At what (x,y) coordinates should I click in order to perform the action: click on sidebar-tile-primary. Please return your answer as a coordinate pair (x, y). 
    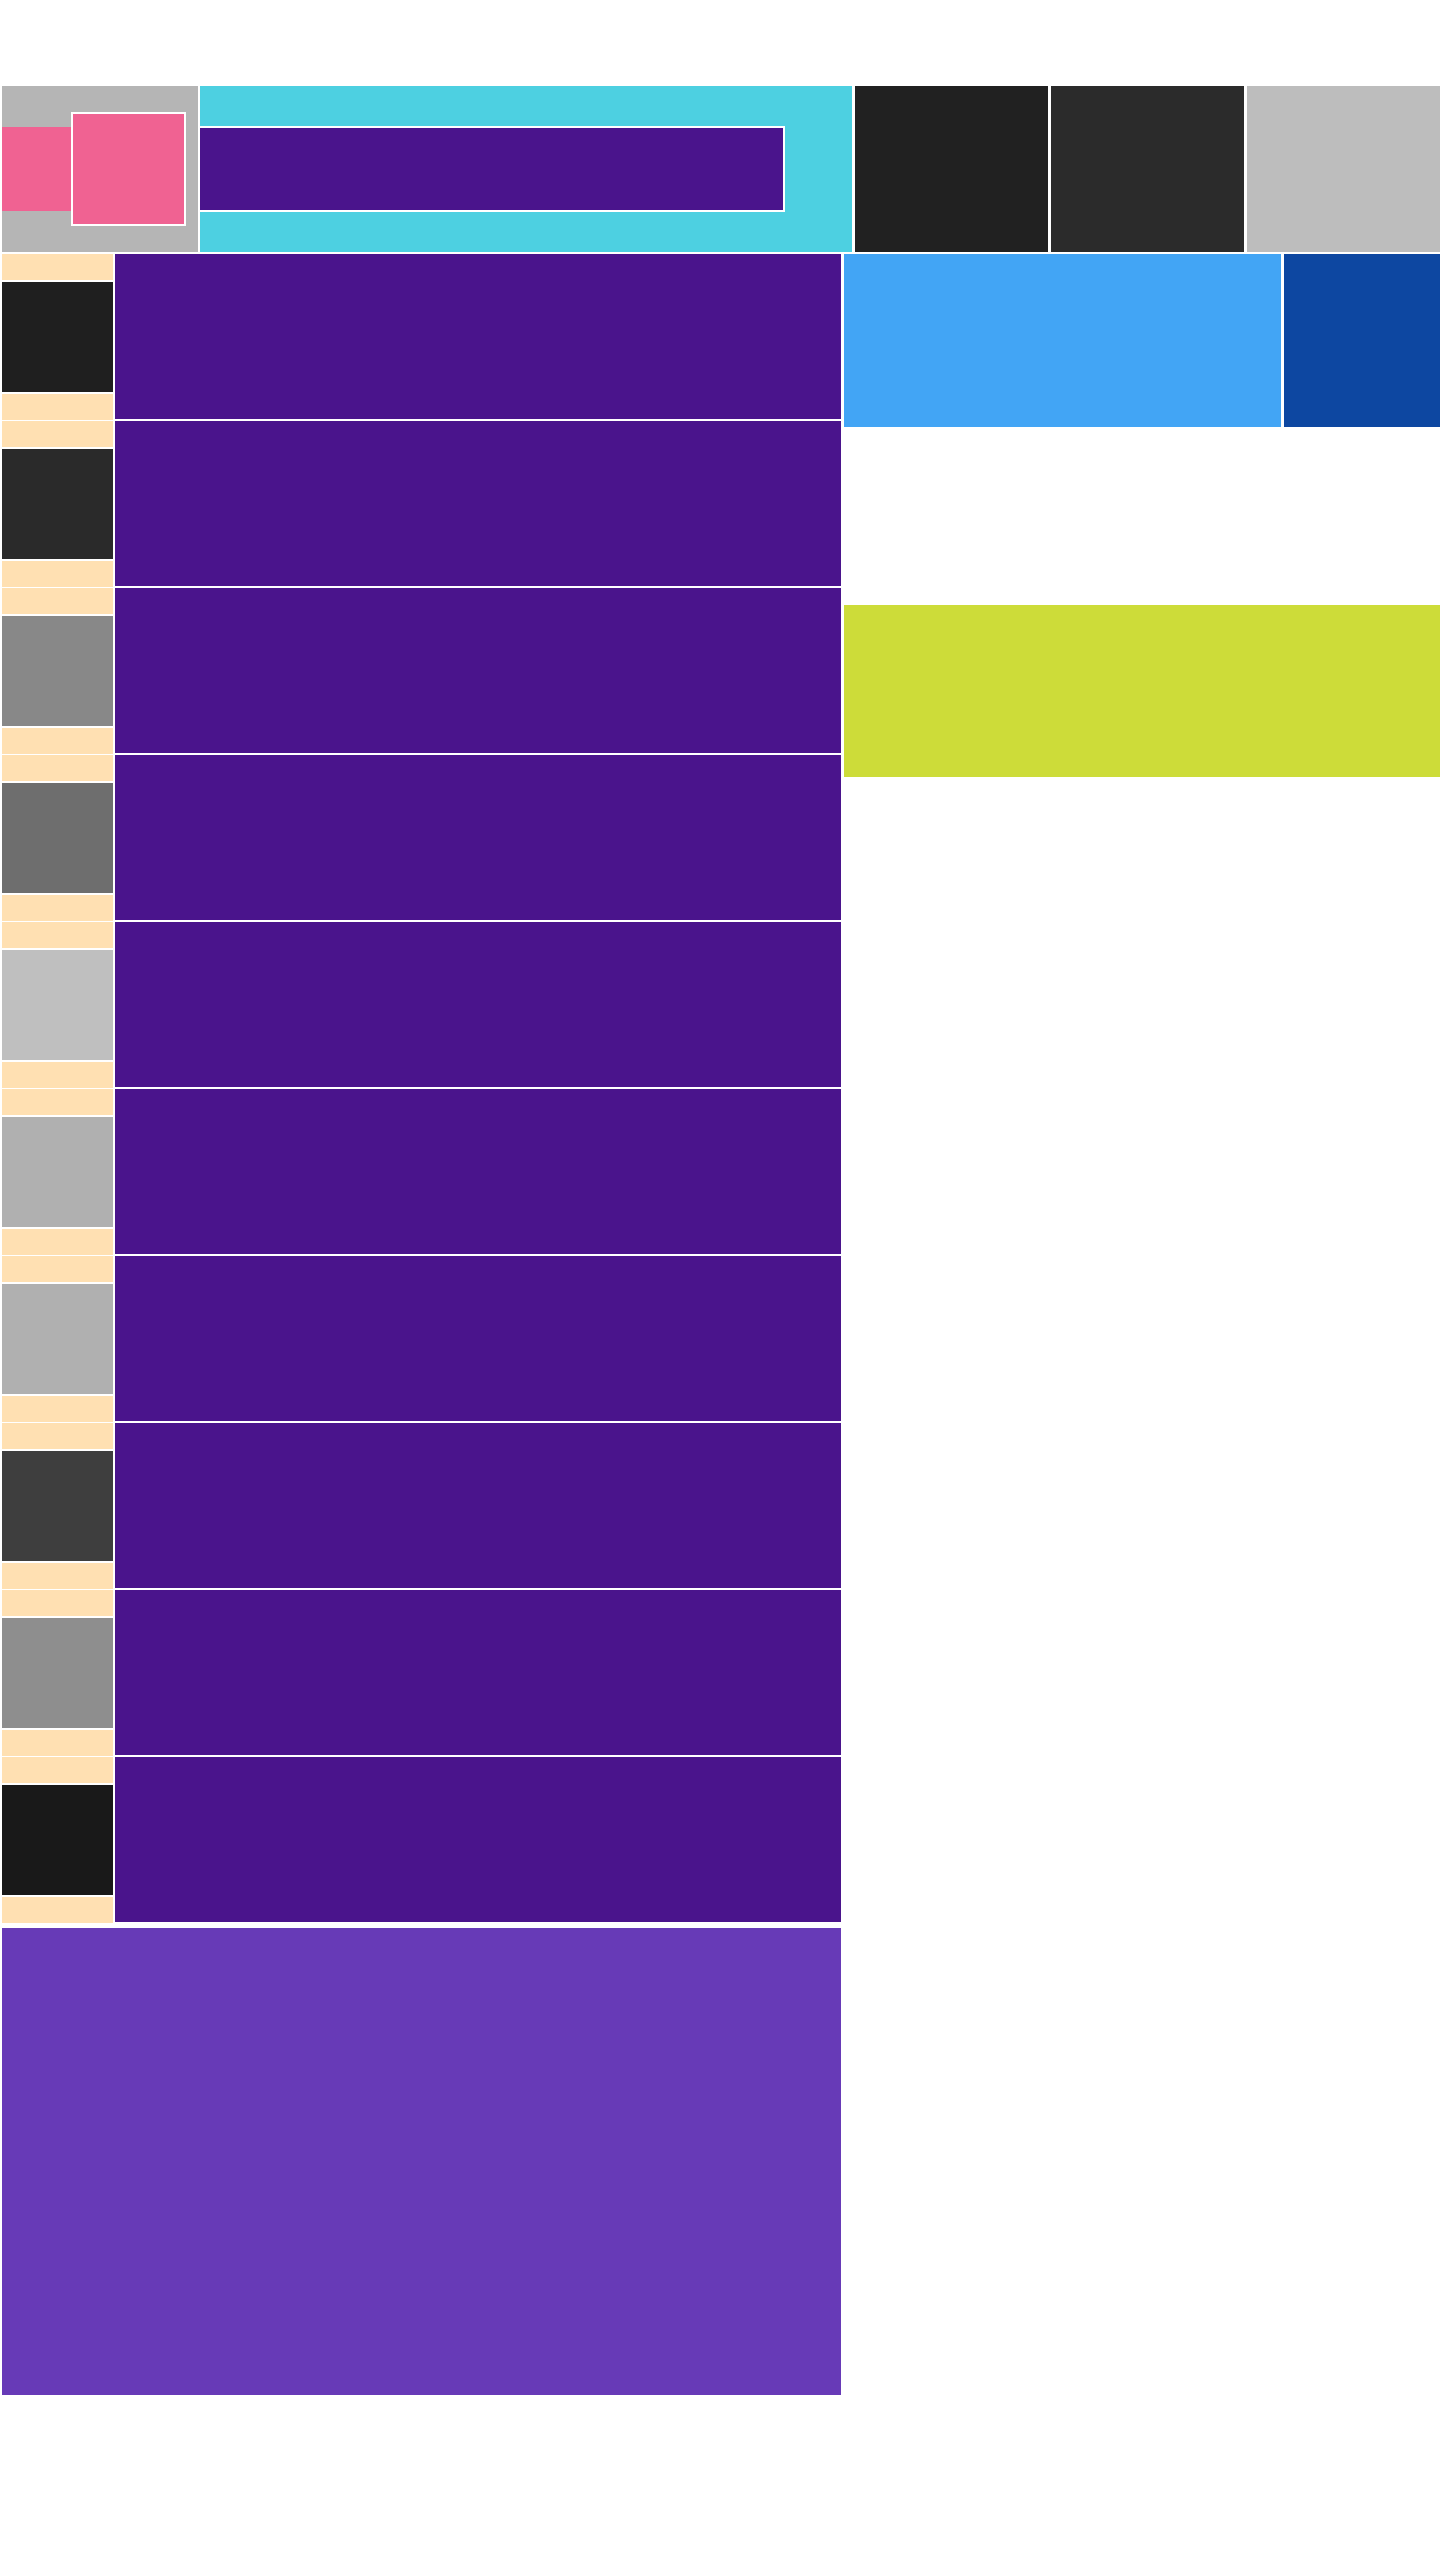
    Looking at the image, I should click on (1062, 340).